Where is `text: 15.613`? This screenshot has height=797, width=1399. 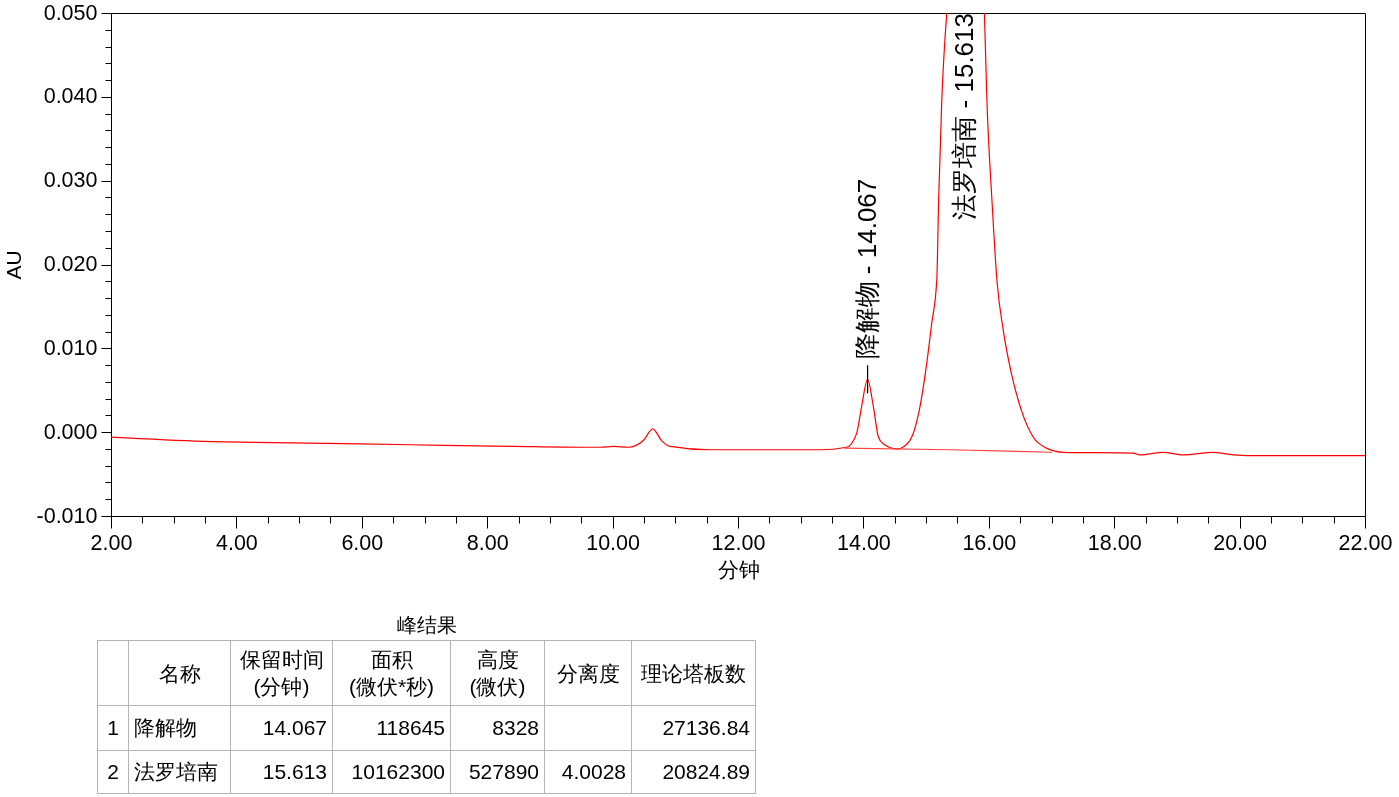 text: 15.613 is located at coordinates (294, 771).